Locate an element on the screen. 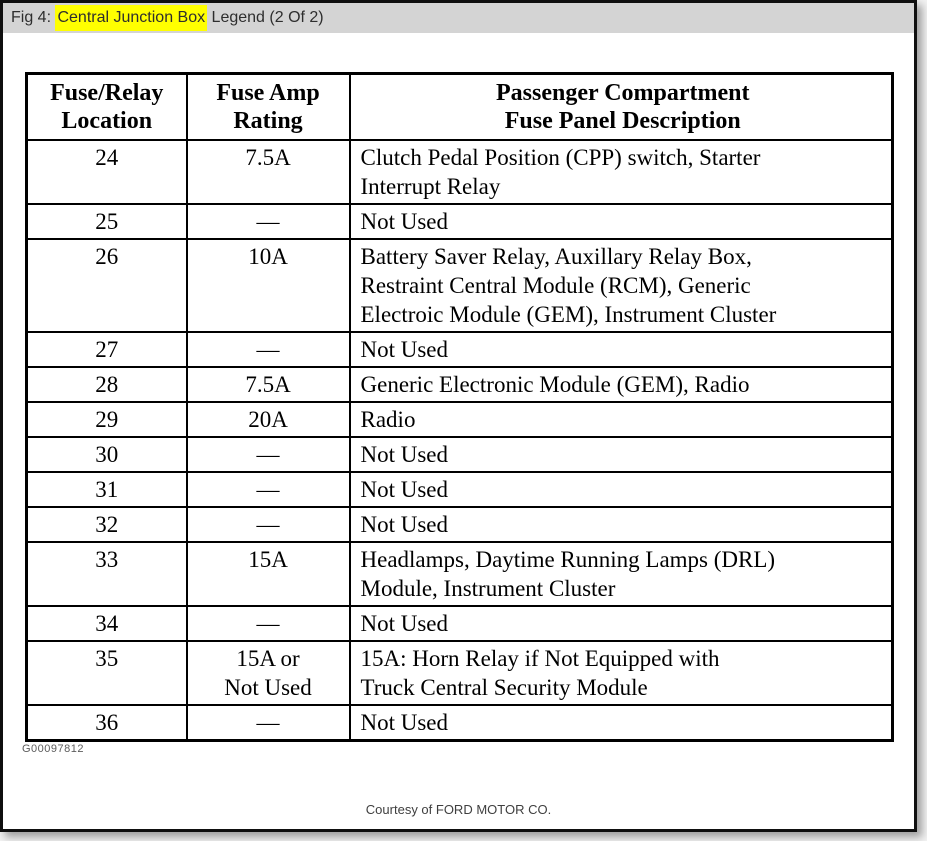  figure-caption-prefix: Fig 4: is located at coordinates (33, 17).